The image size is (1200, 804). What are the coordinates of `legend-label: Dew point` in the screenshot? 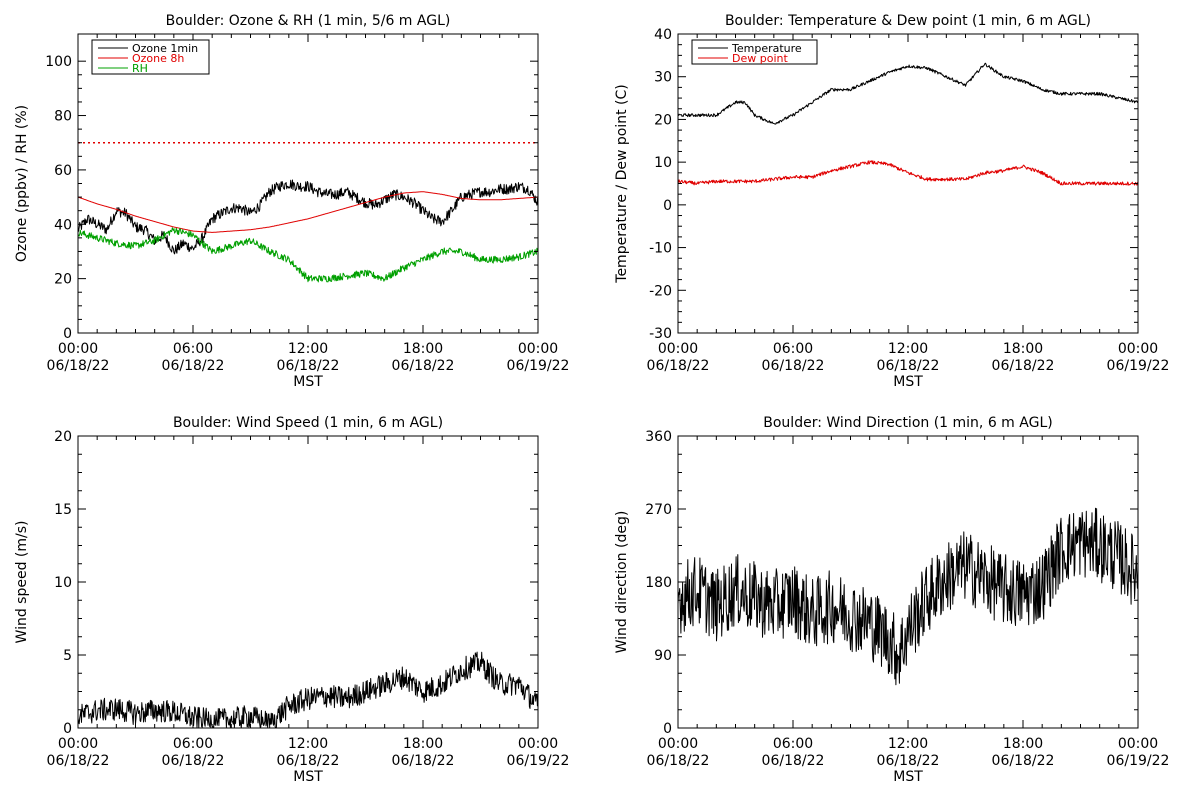 It's located at (760, 58).